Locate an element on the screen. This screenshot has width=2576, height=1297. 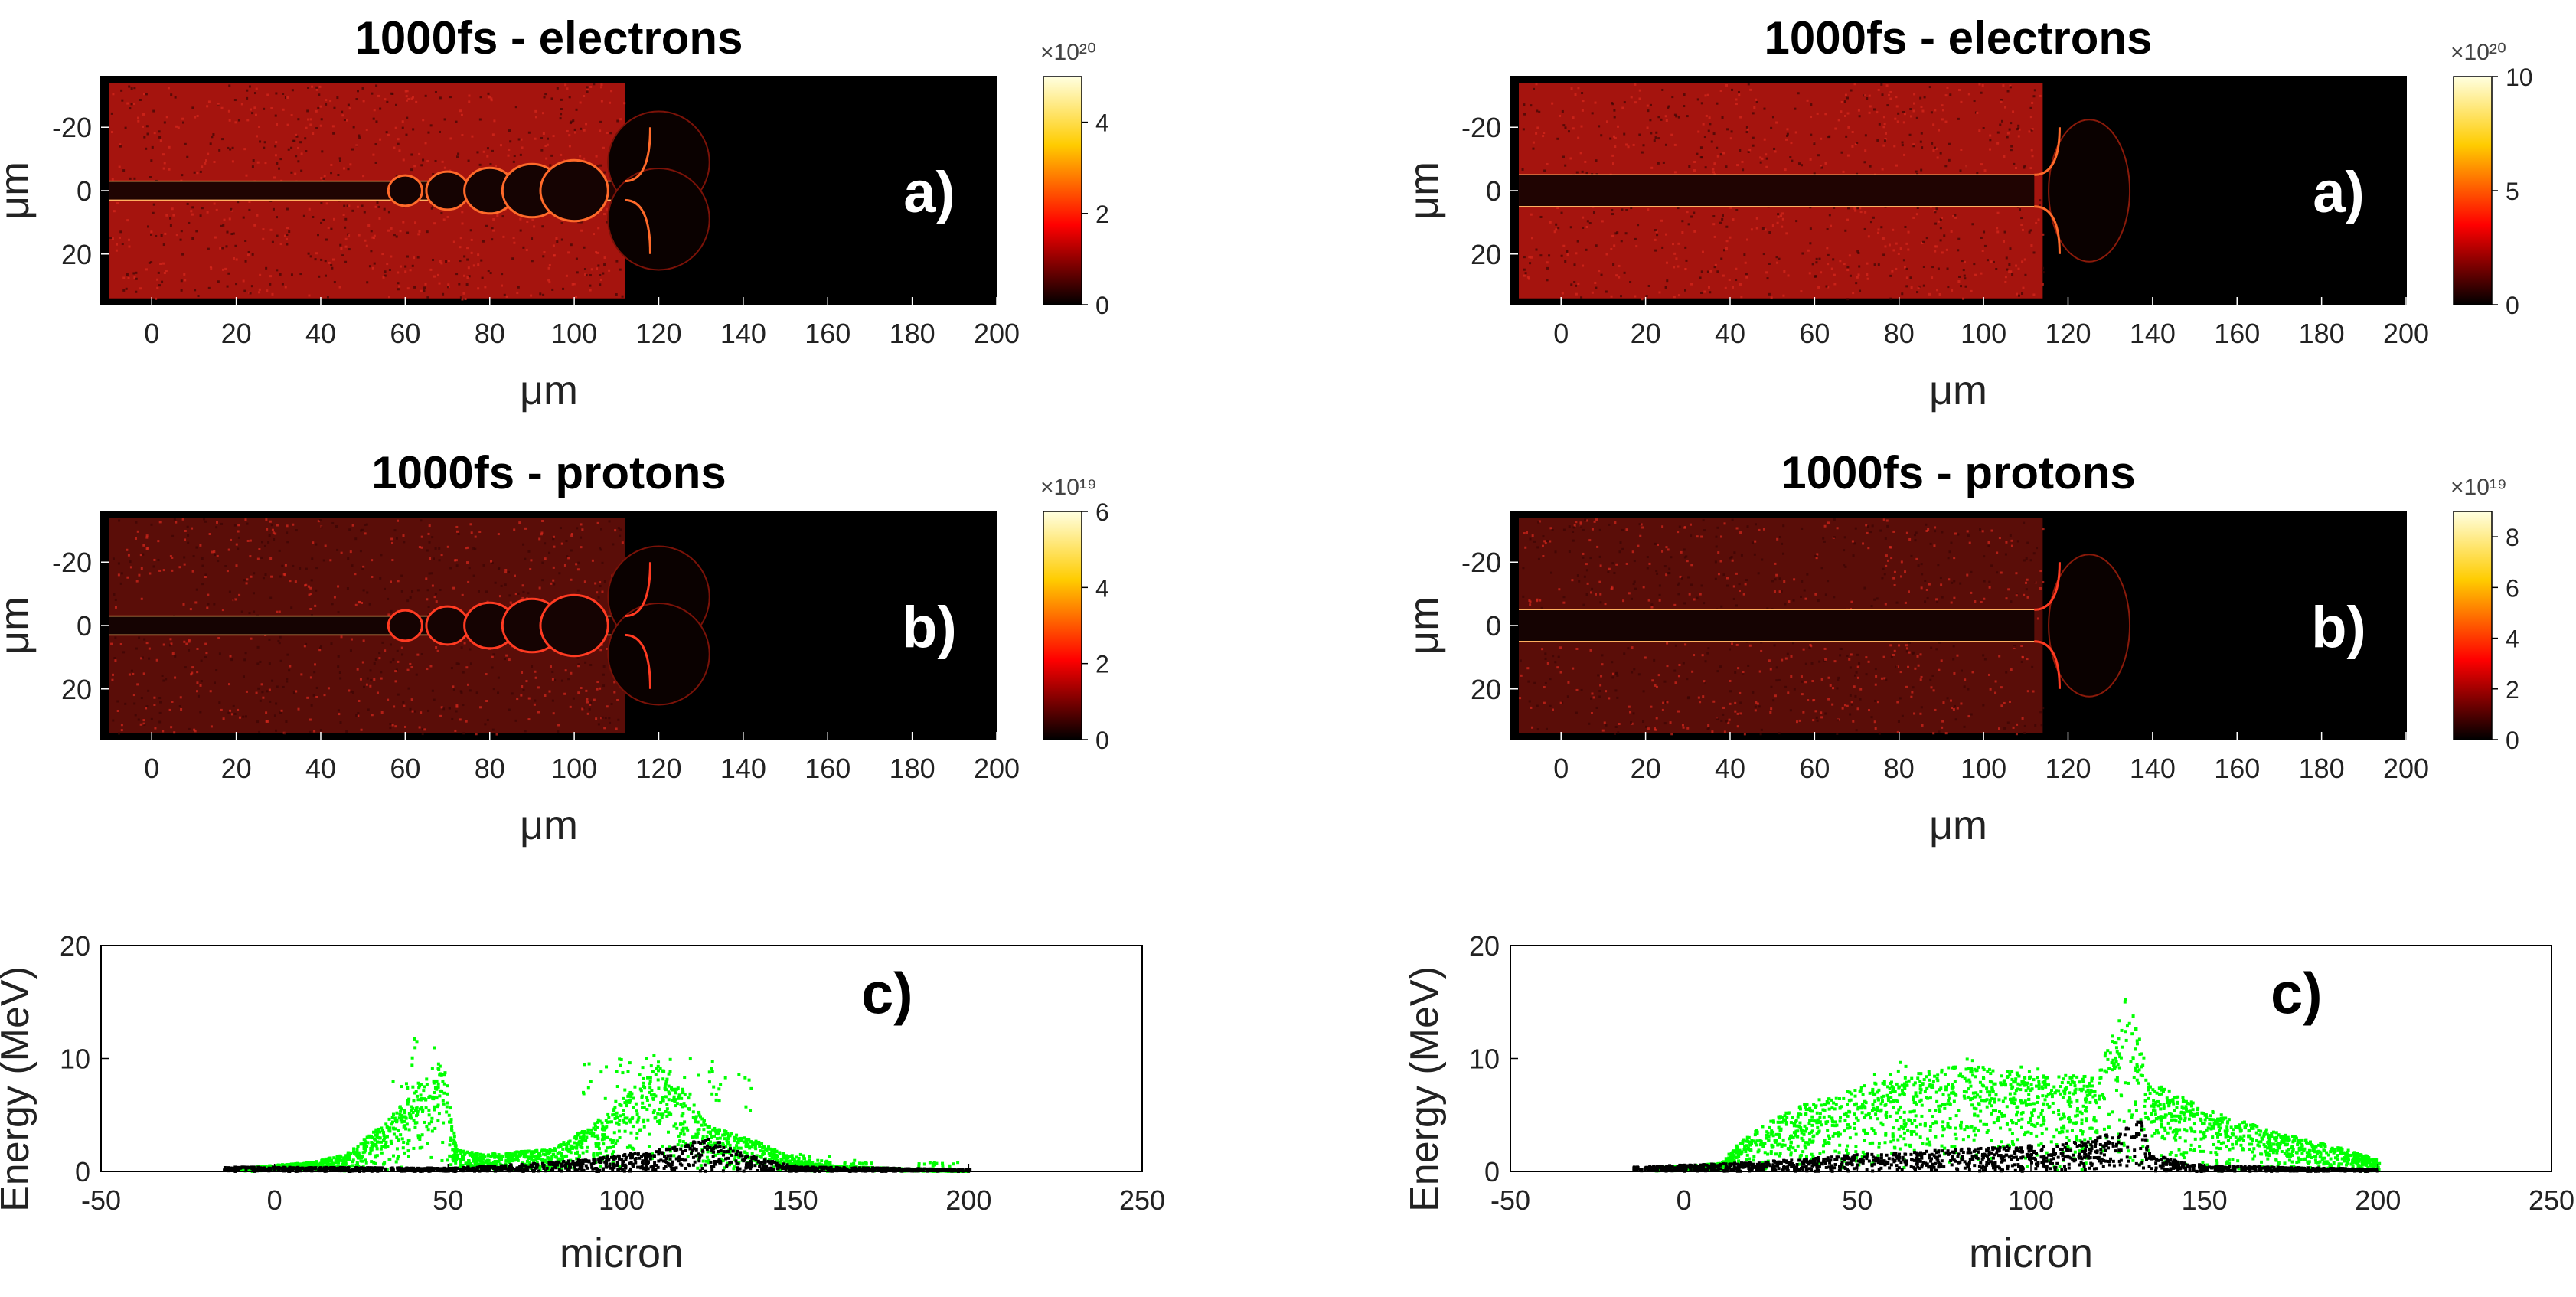
colorbar is located at coordinates (2473, 625).